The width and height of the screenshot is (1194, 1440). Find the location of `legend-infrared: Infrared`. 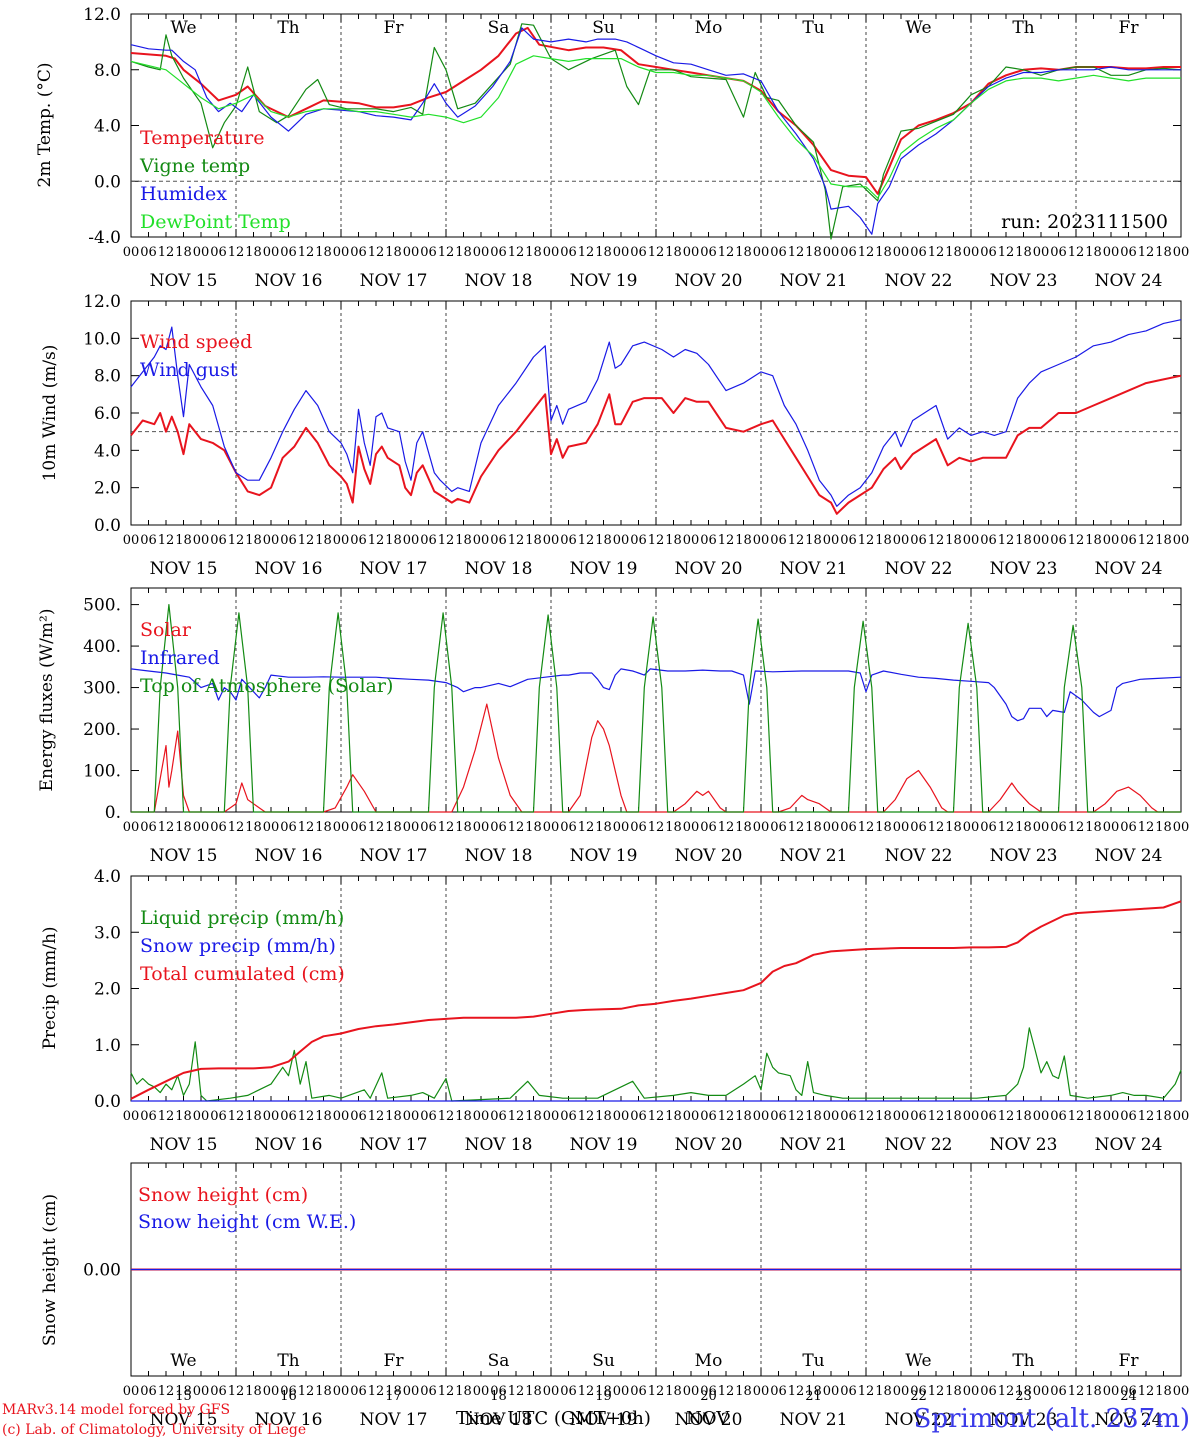

legend-infrared: Infrared is located at coordinates (180, 658).